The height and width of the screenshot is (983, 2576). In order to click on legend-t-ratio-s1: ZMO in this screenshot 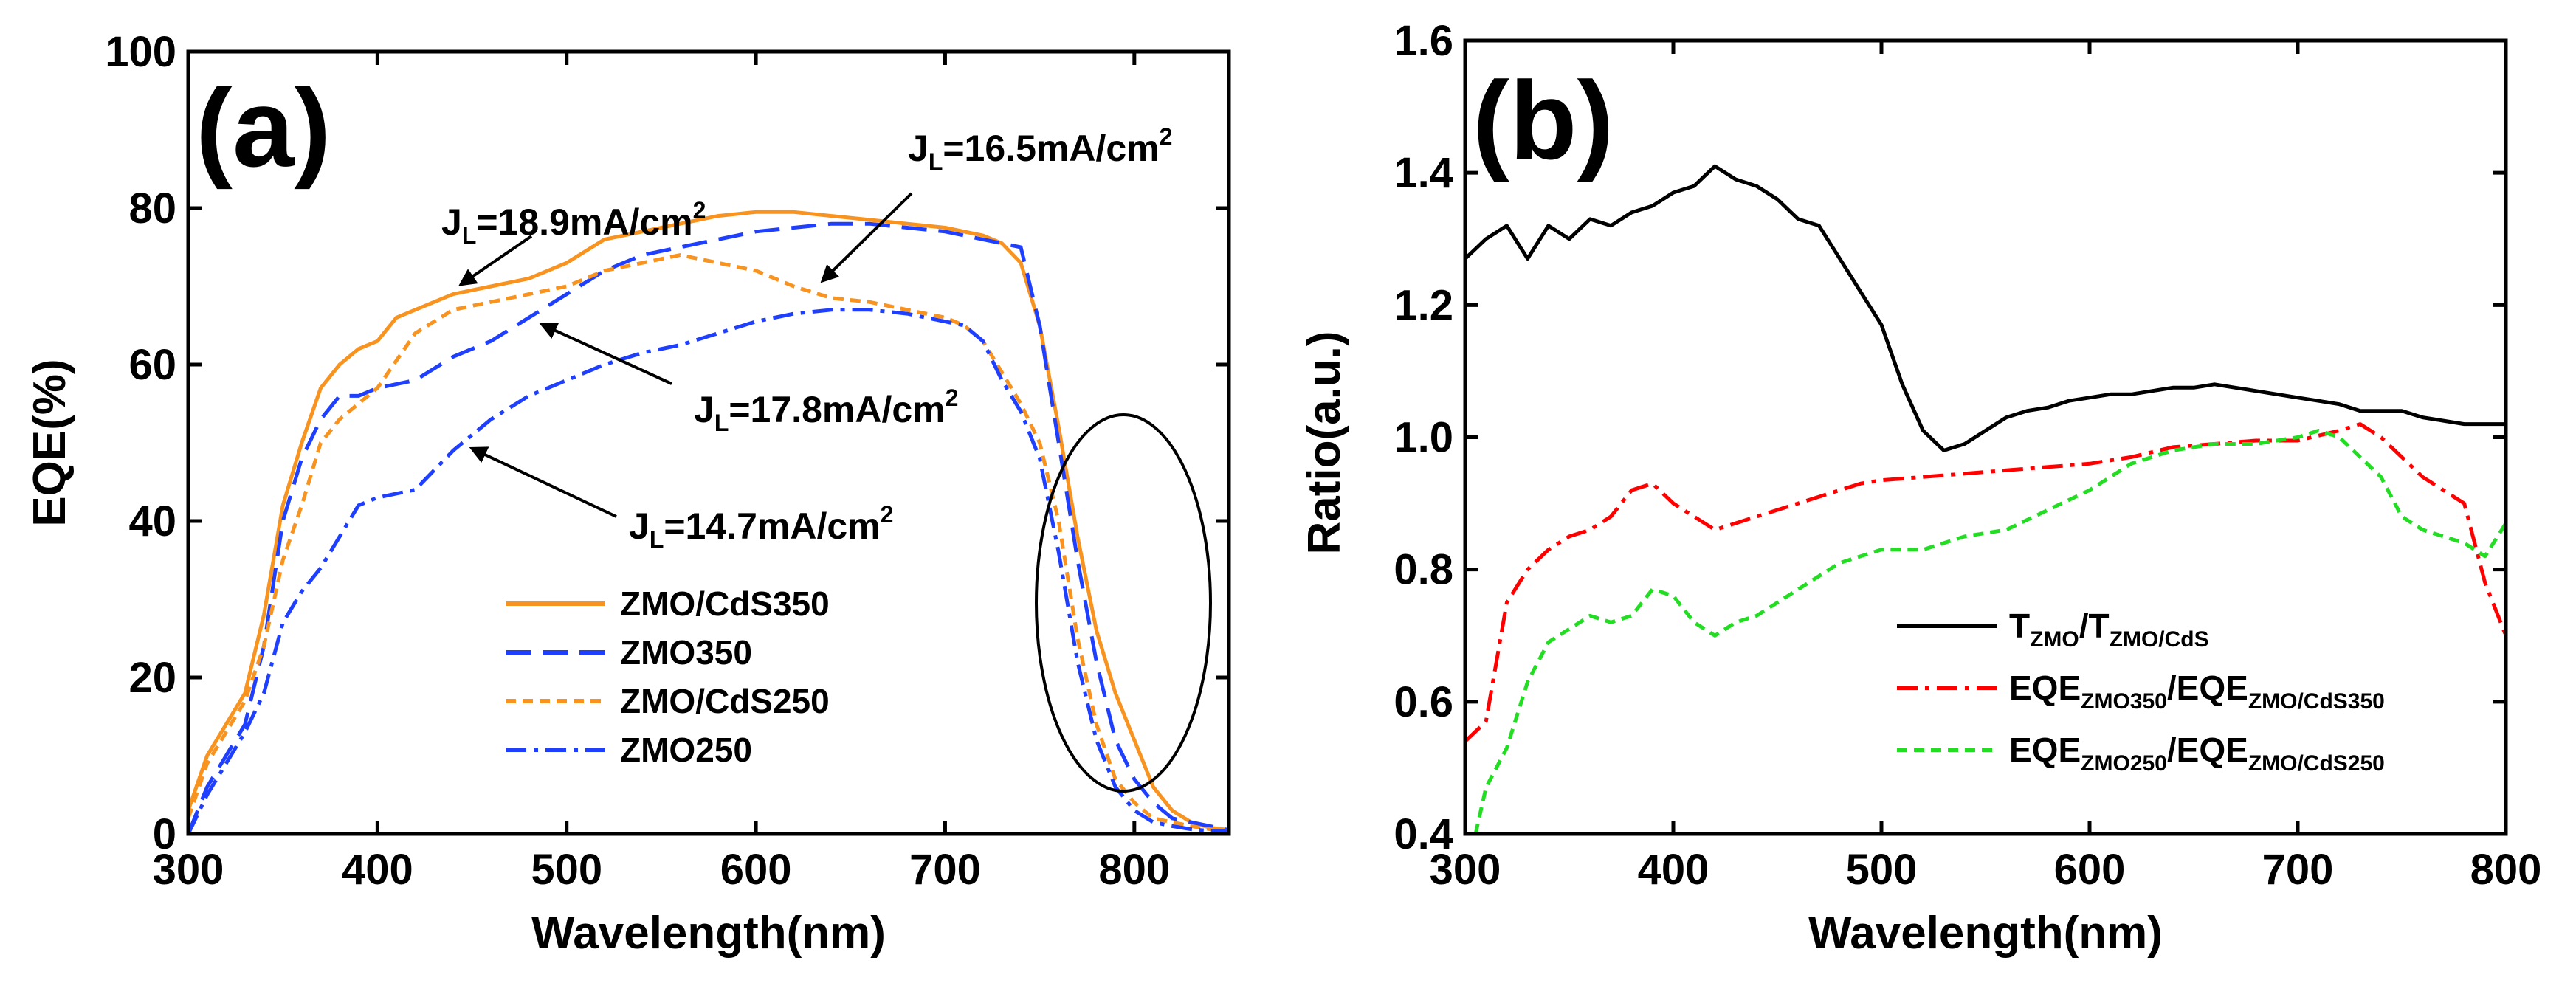, I will do `click(2054, 639)`.